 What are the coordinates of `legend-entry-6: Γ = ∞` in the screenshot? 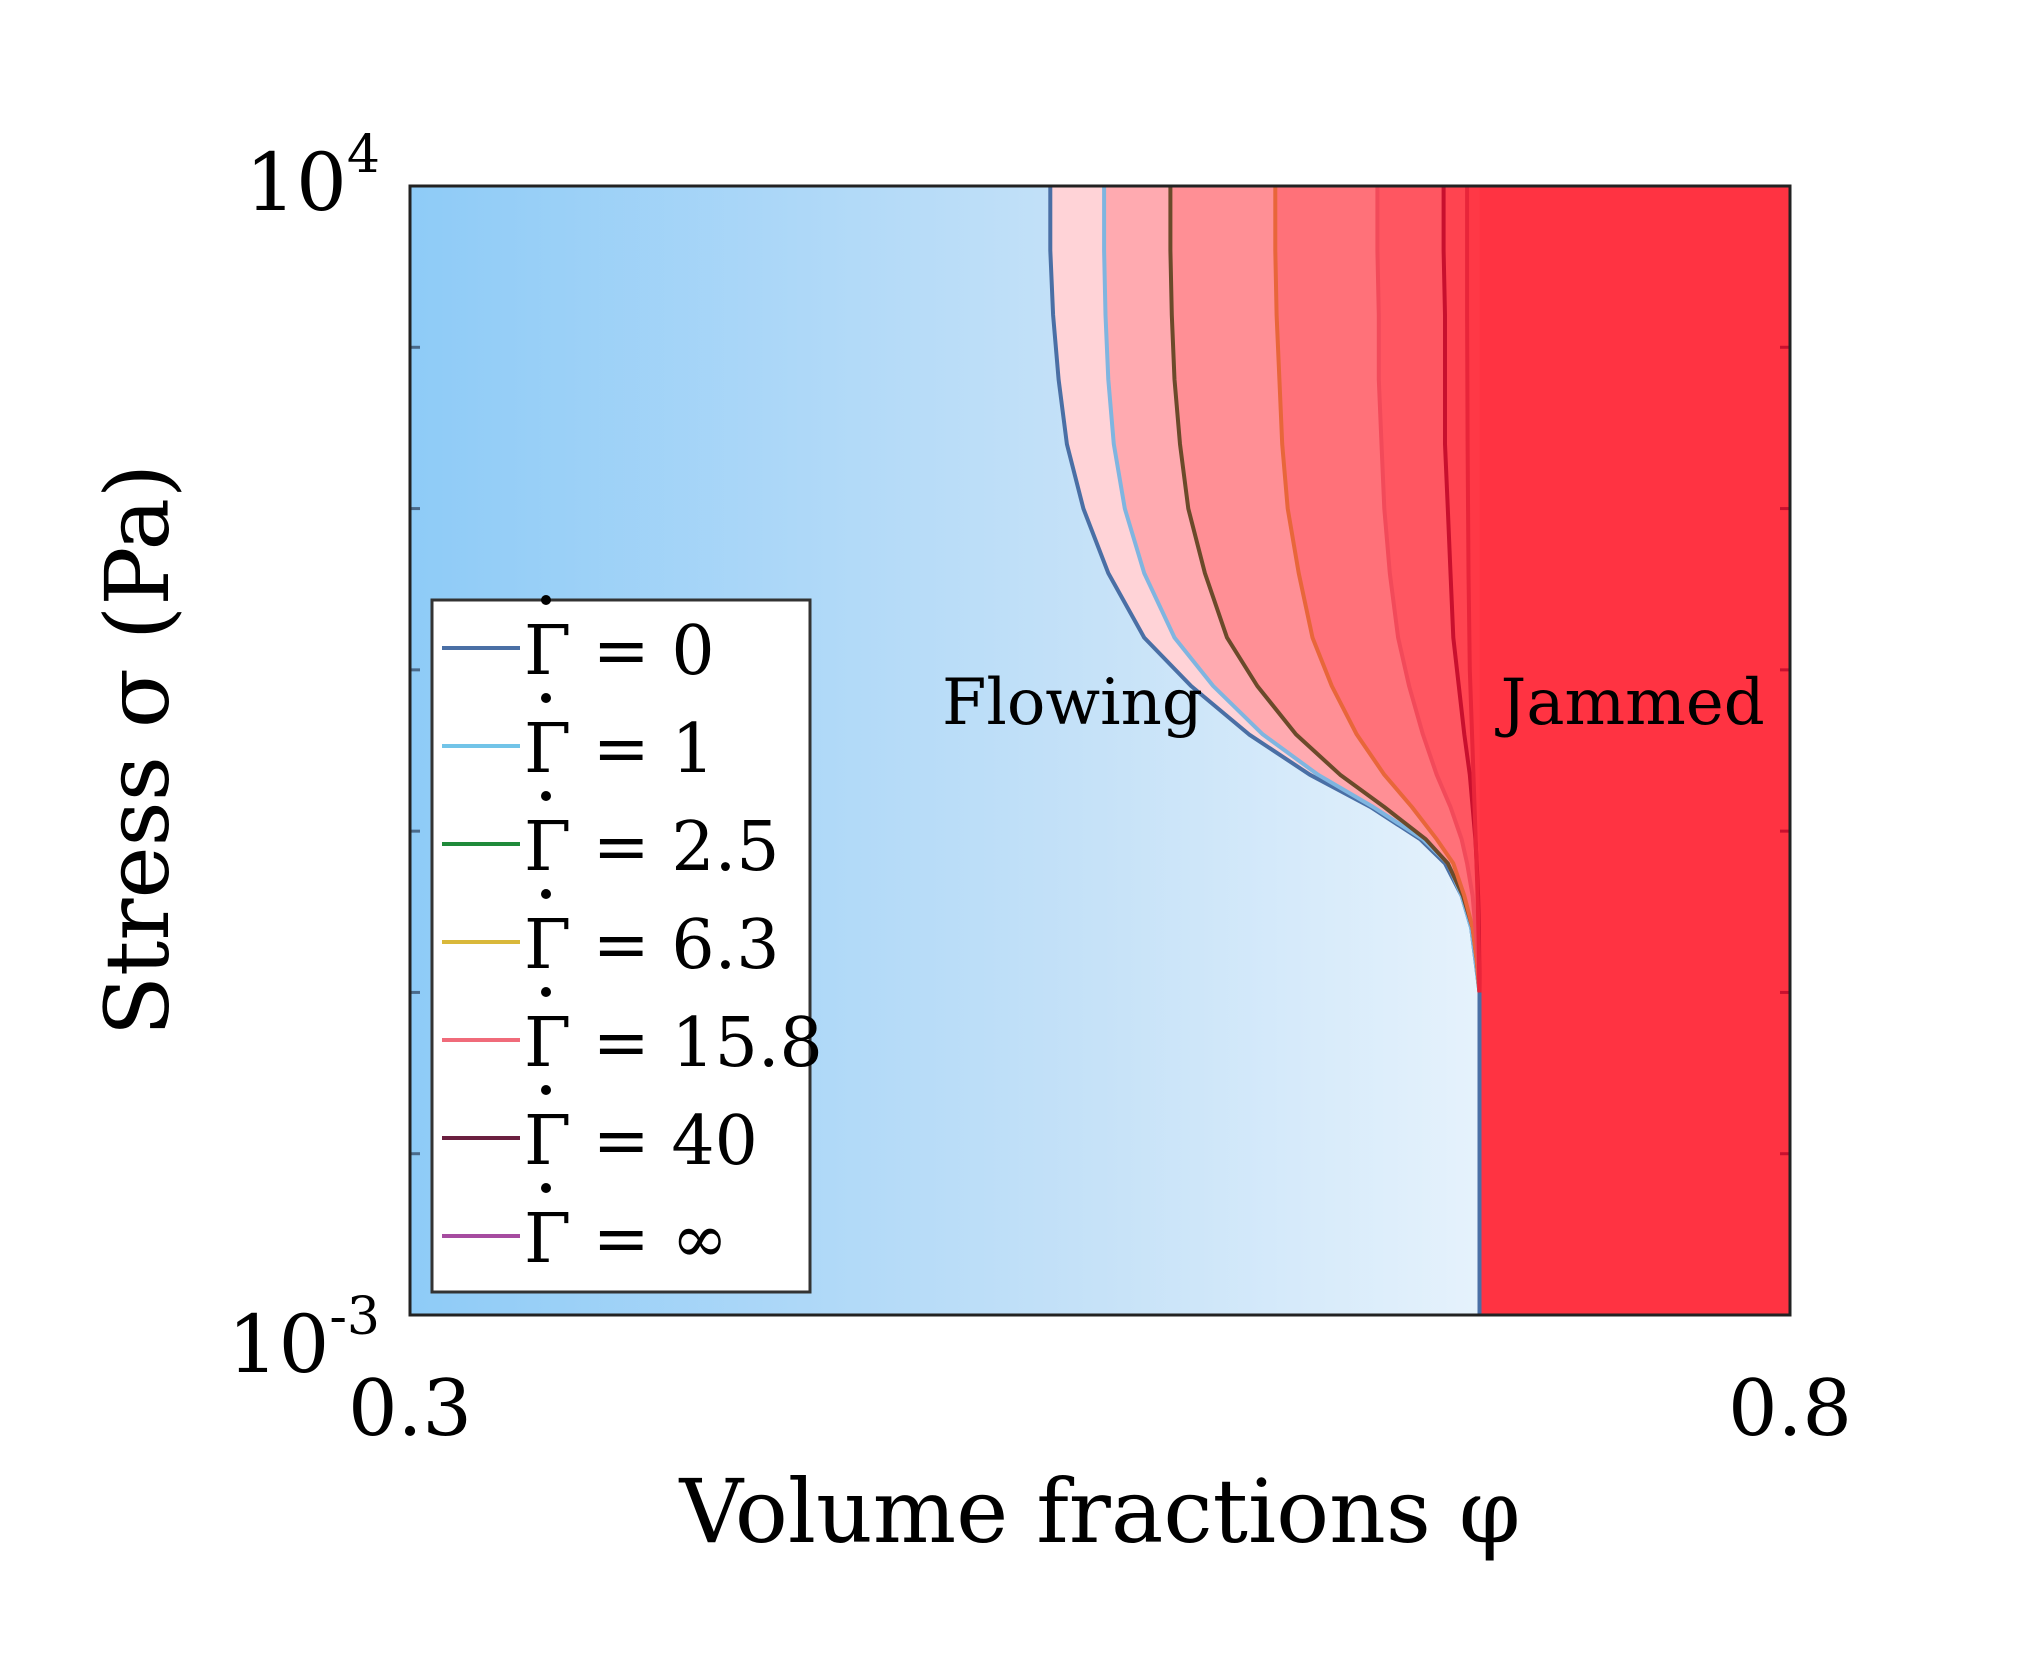 It's located at (626, 1231).